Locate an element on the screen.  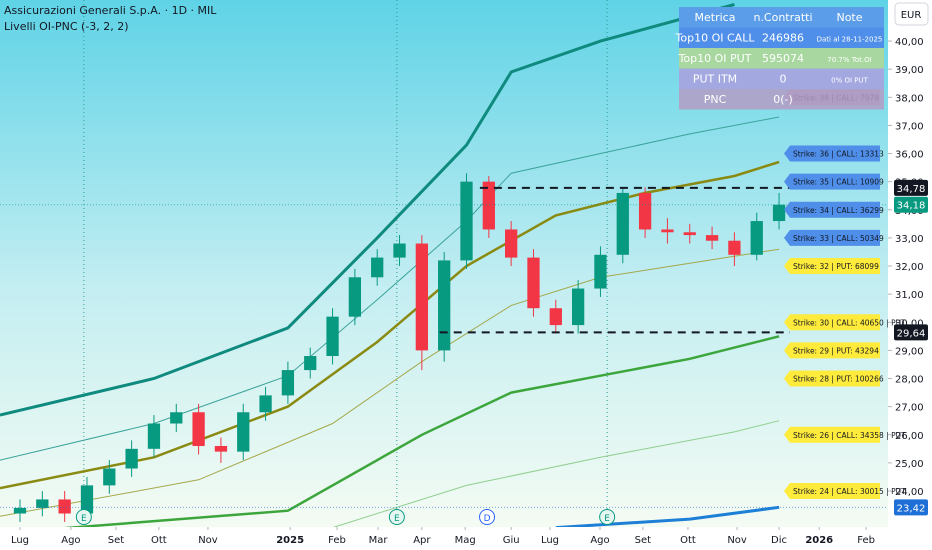
currency-button is located at coordinates (911, 14).